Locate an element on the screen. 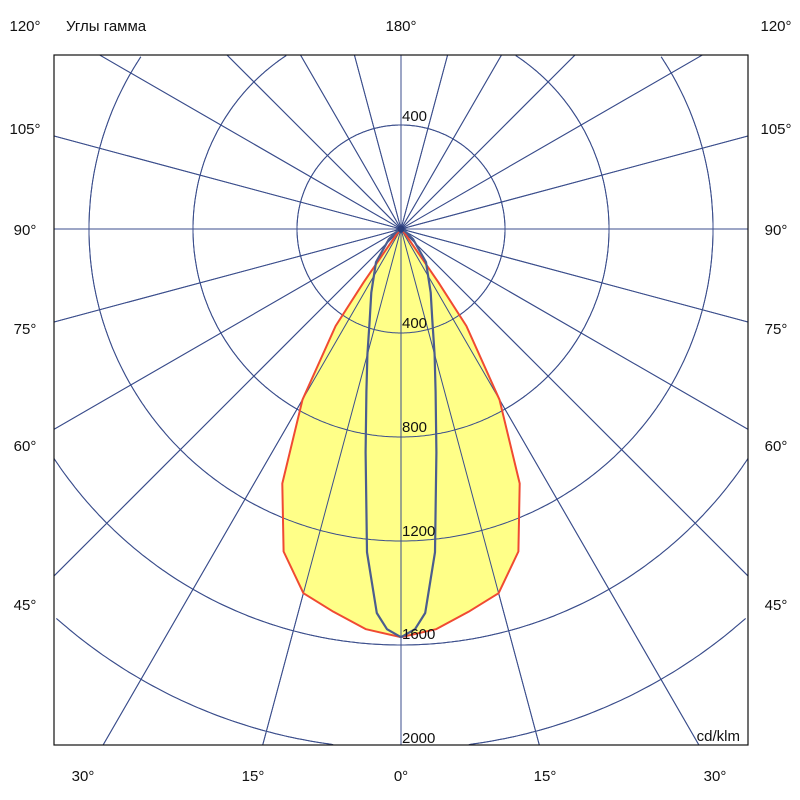  right-angle-label: 120° is located at coordinates (775, 26).